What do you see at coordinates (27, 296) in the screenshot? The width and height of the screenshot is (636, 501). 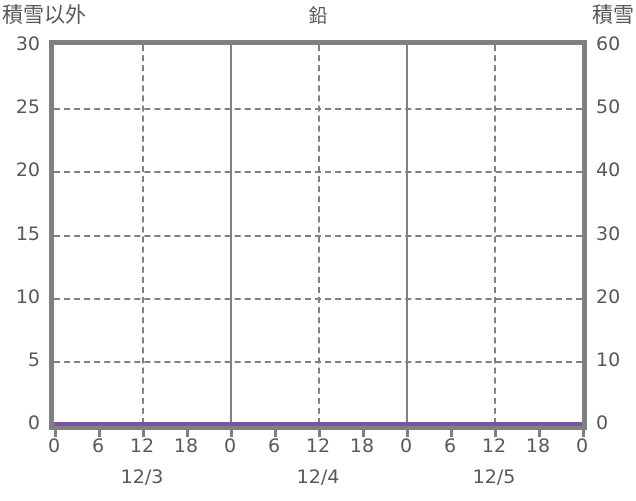 I see `left-y-tick-label: 10` at bounding box center [27, 296].